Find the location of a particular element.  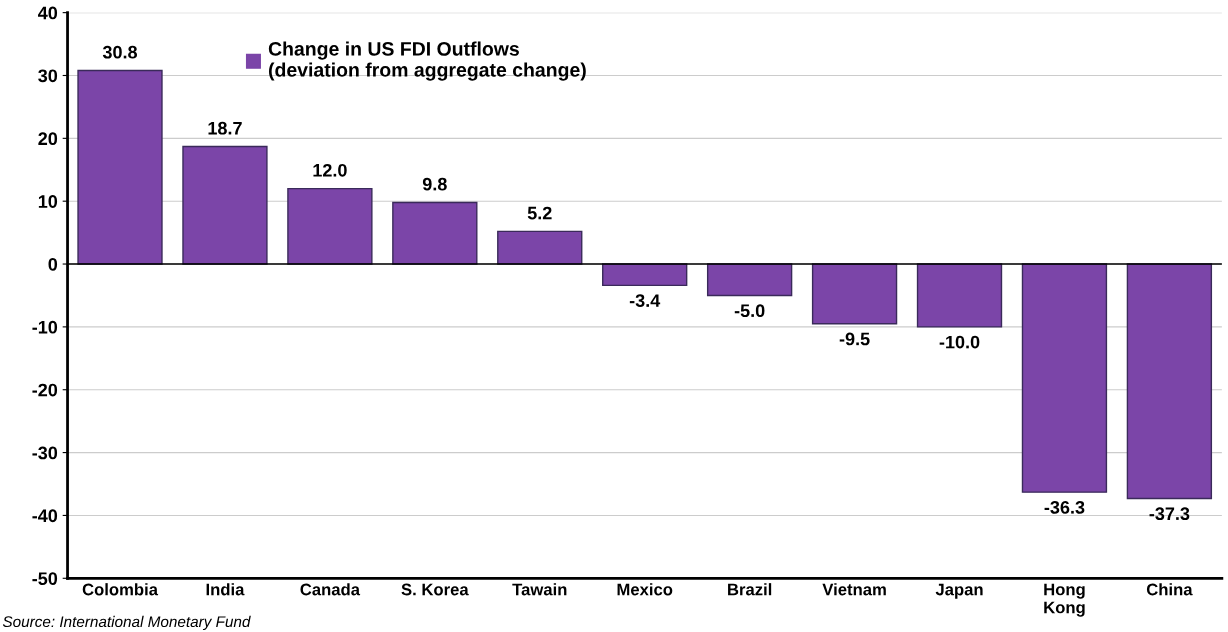

x-tick-label: Tawain is located at coordinates (539, 589).